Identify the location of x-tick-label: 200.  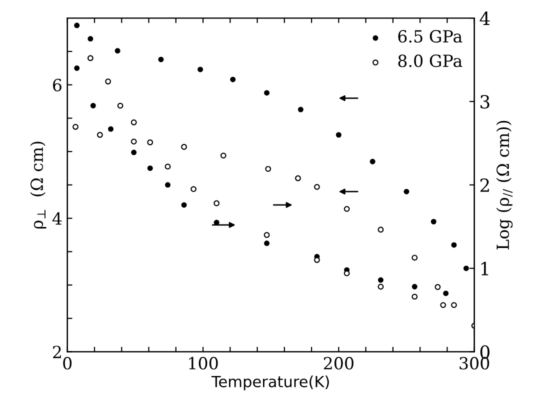
(339, 363).